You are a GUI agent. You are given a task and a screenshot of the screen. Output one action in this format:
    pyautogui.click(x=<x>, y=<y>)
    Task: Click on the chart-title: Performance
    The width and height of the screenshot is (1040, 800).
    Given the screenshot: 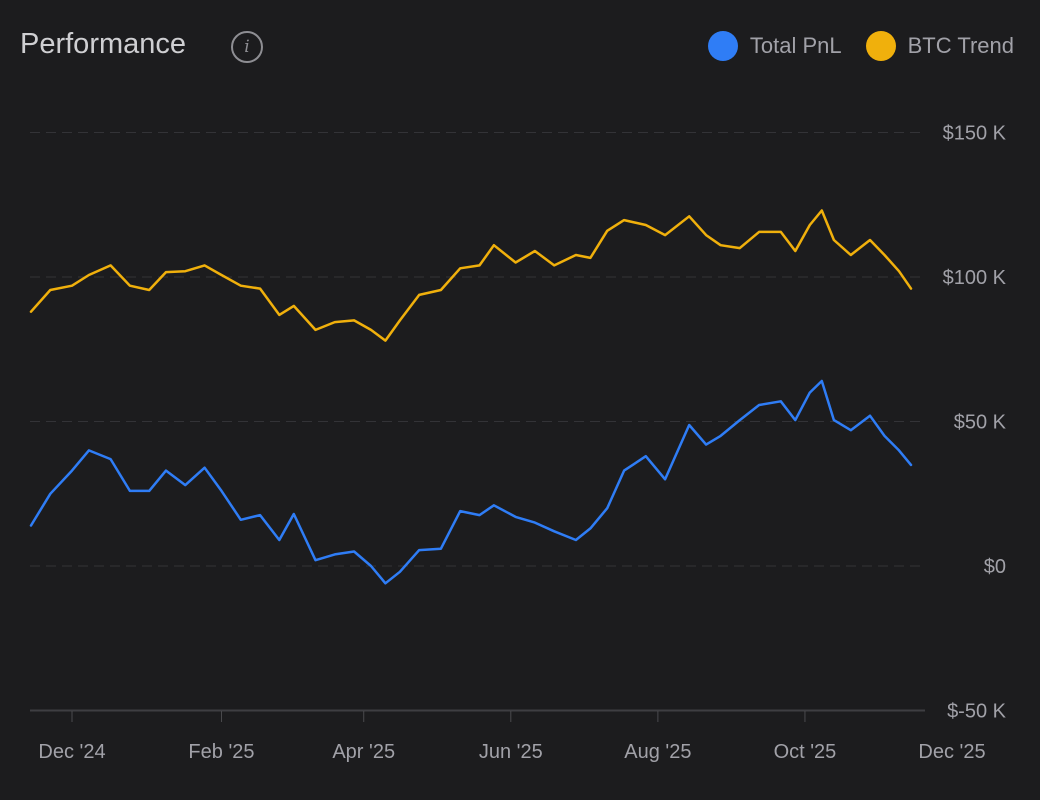 What is the action you would take?
    pyautogui.click(x=103, y=44)
    